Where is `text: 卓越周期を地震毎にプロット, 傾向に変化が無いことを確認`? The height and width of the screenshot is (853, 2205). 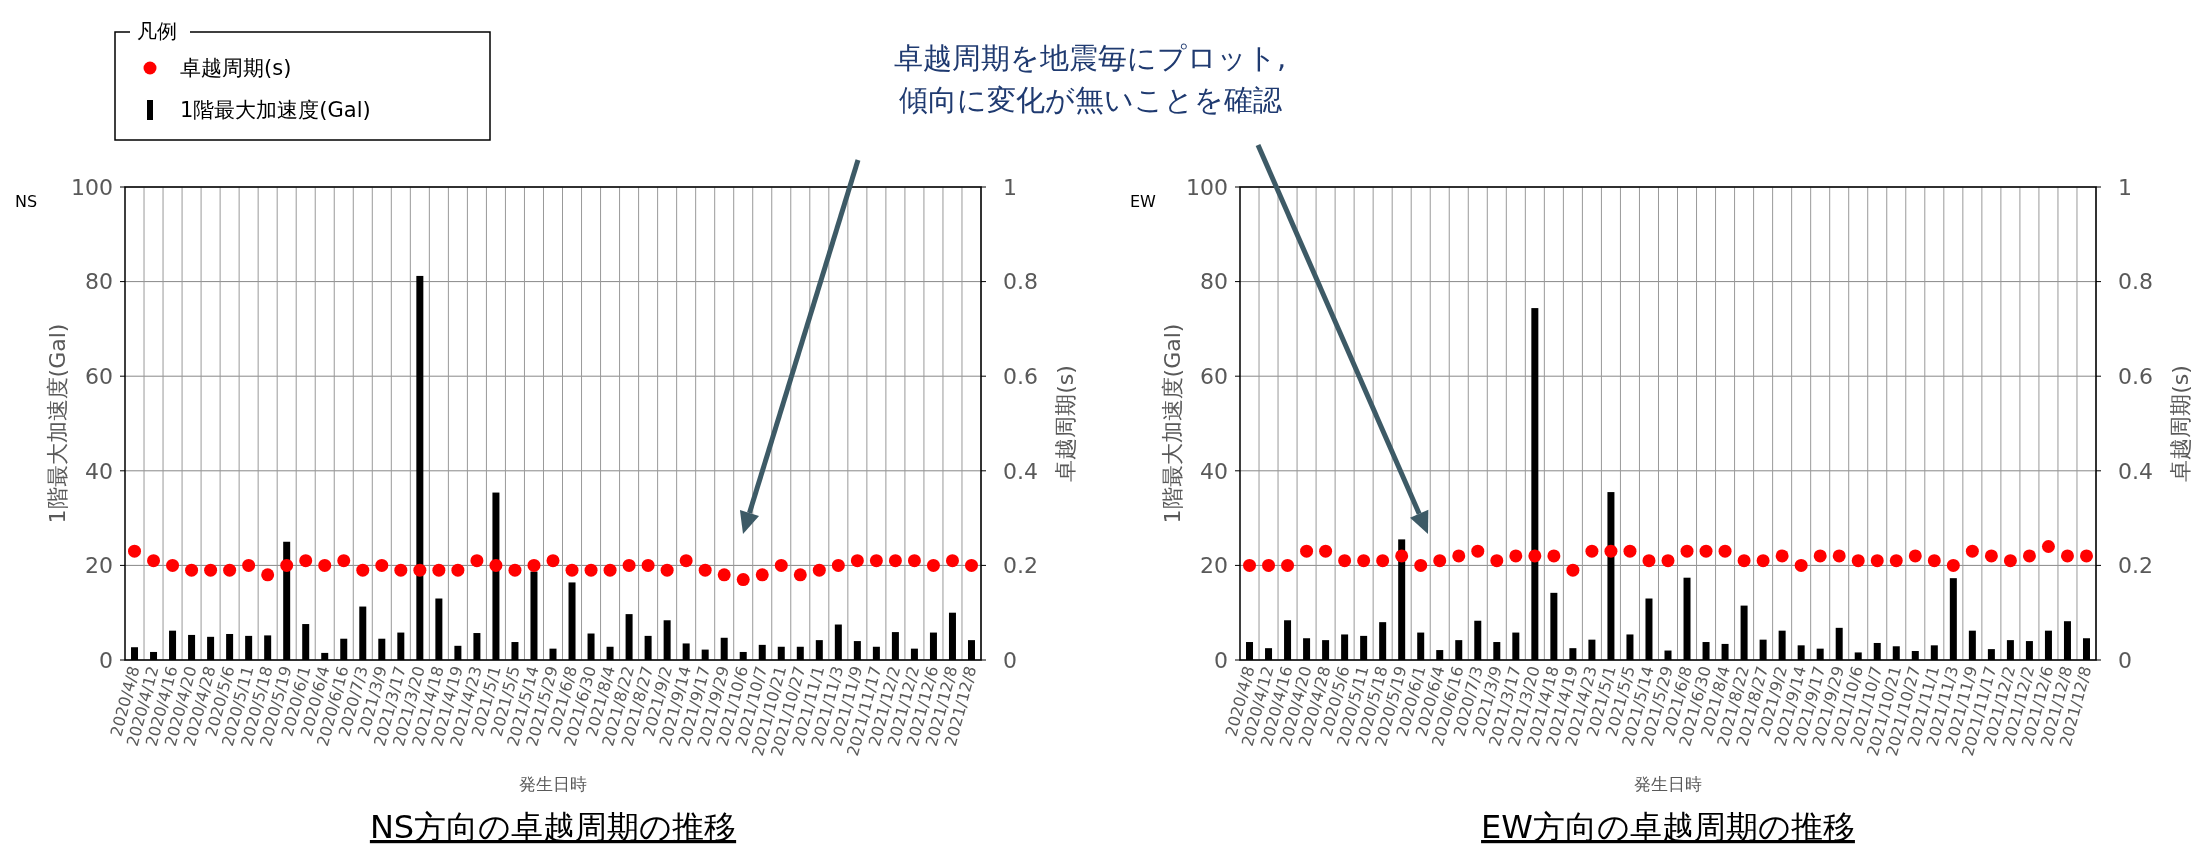
text: 卓越周期を地震毎にプロット, 傾向に変化が無いことを確認 is located at coordinates (1090, 79).